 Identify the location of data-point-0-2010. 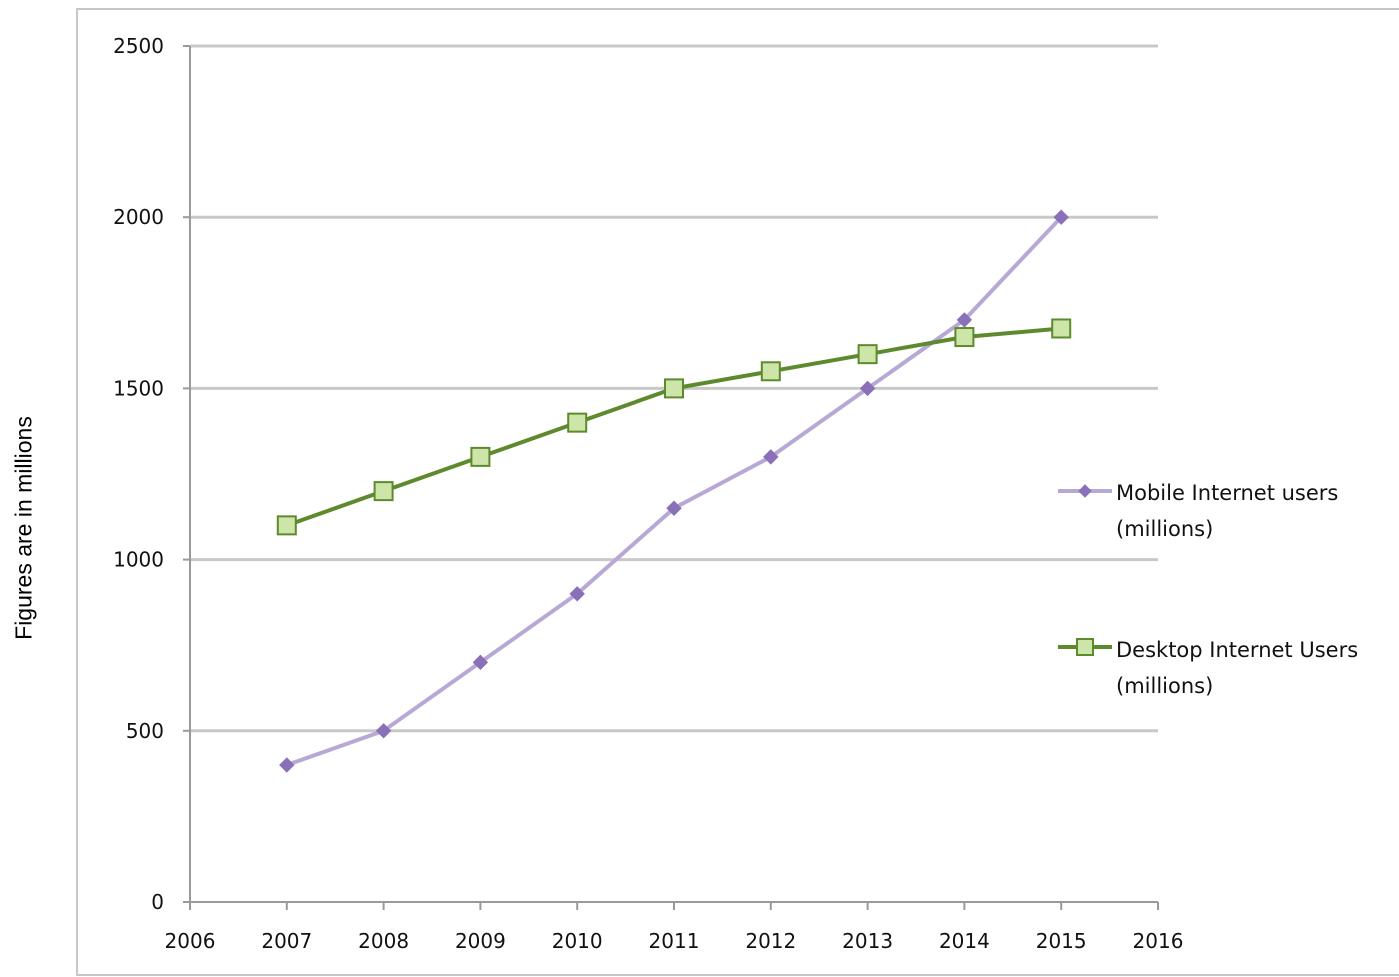
(577, 594).